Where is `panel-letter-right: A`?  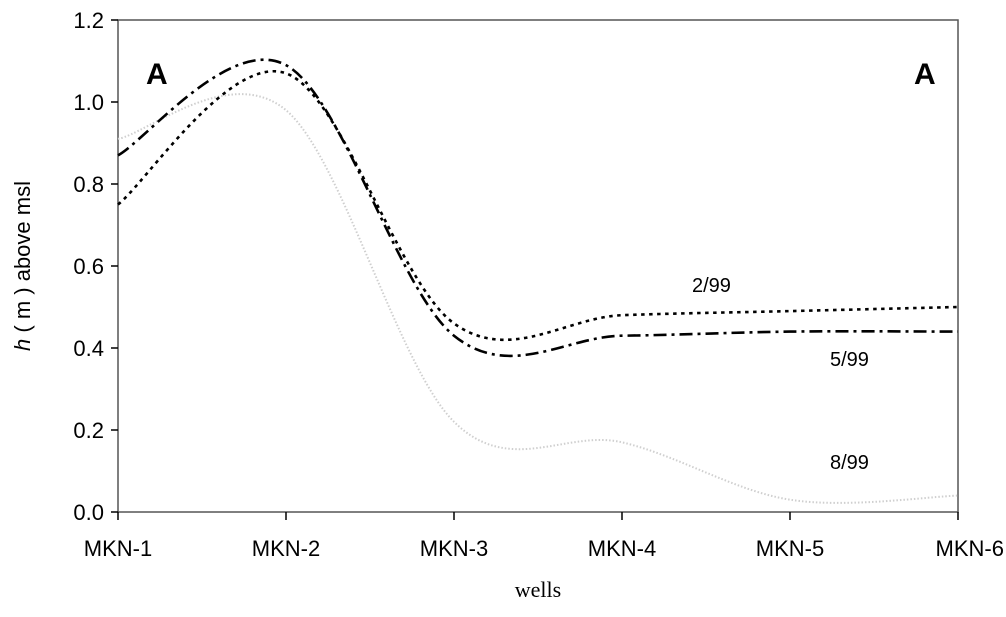 panel-letter-right: A is located at coordinates (925, 74).